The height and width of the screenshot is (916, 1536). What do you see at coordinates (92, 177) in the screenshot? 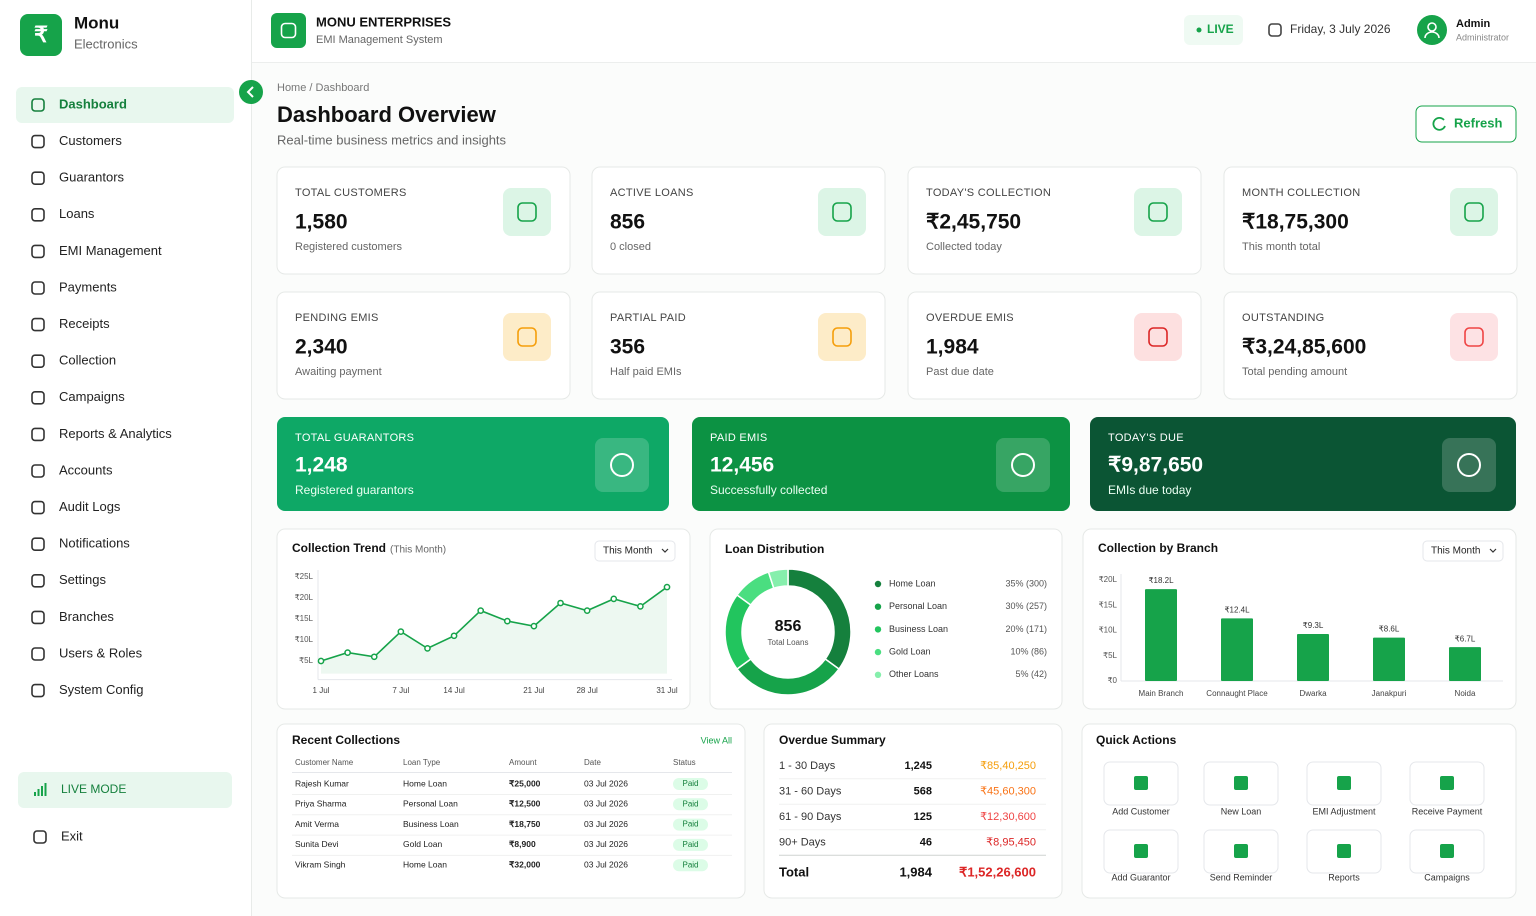
I see `nav-item: Guarantors` at bounding box center [92, 177].